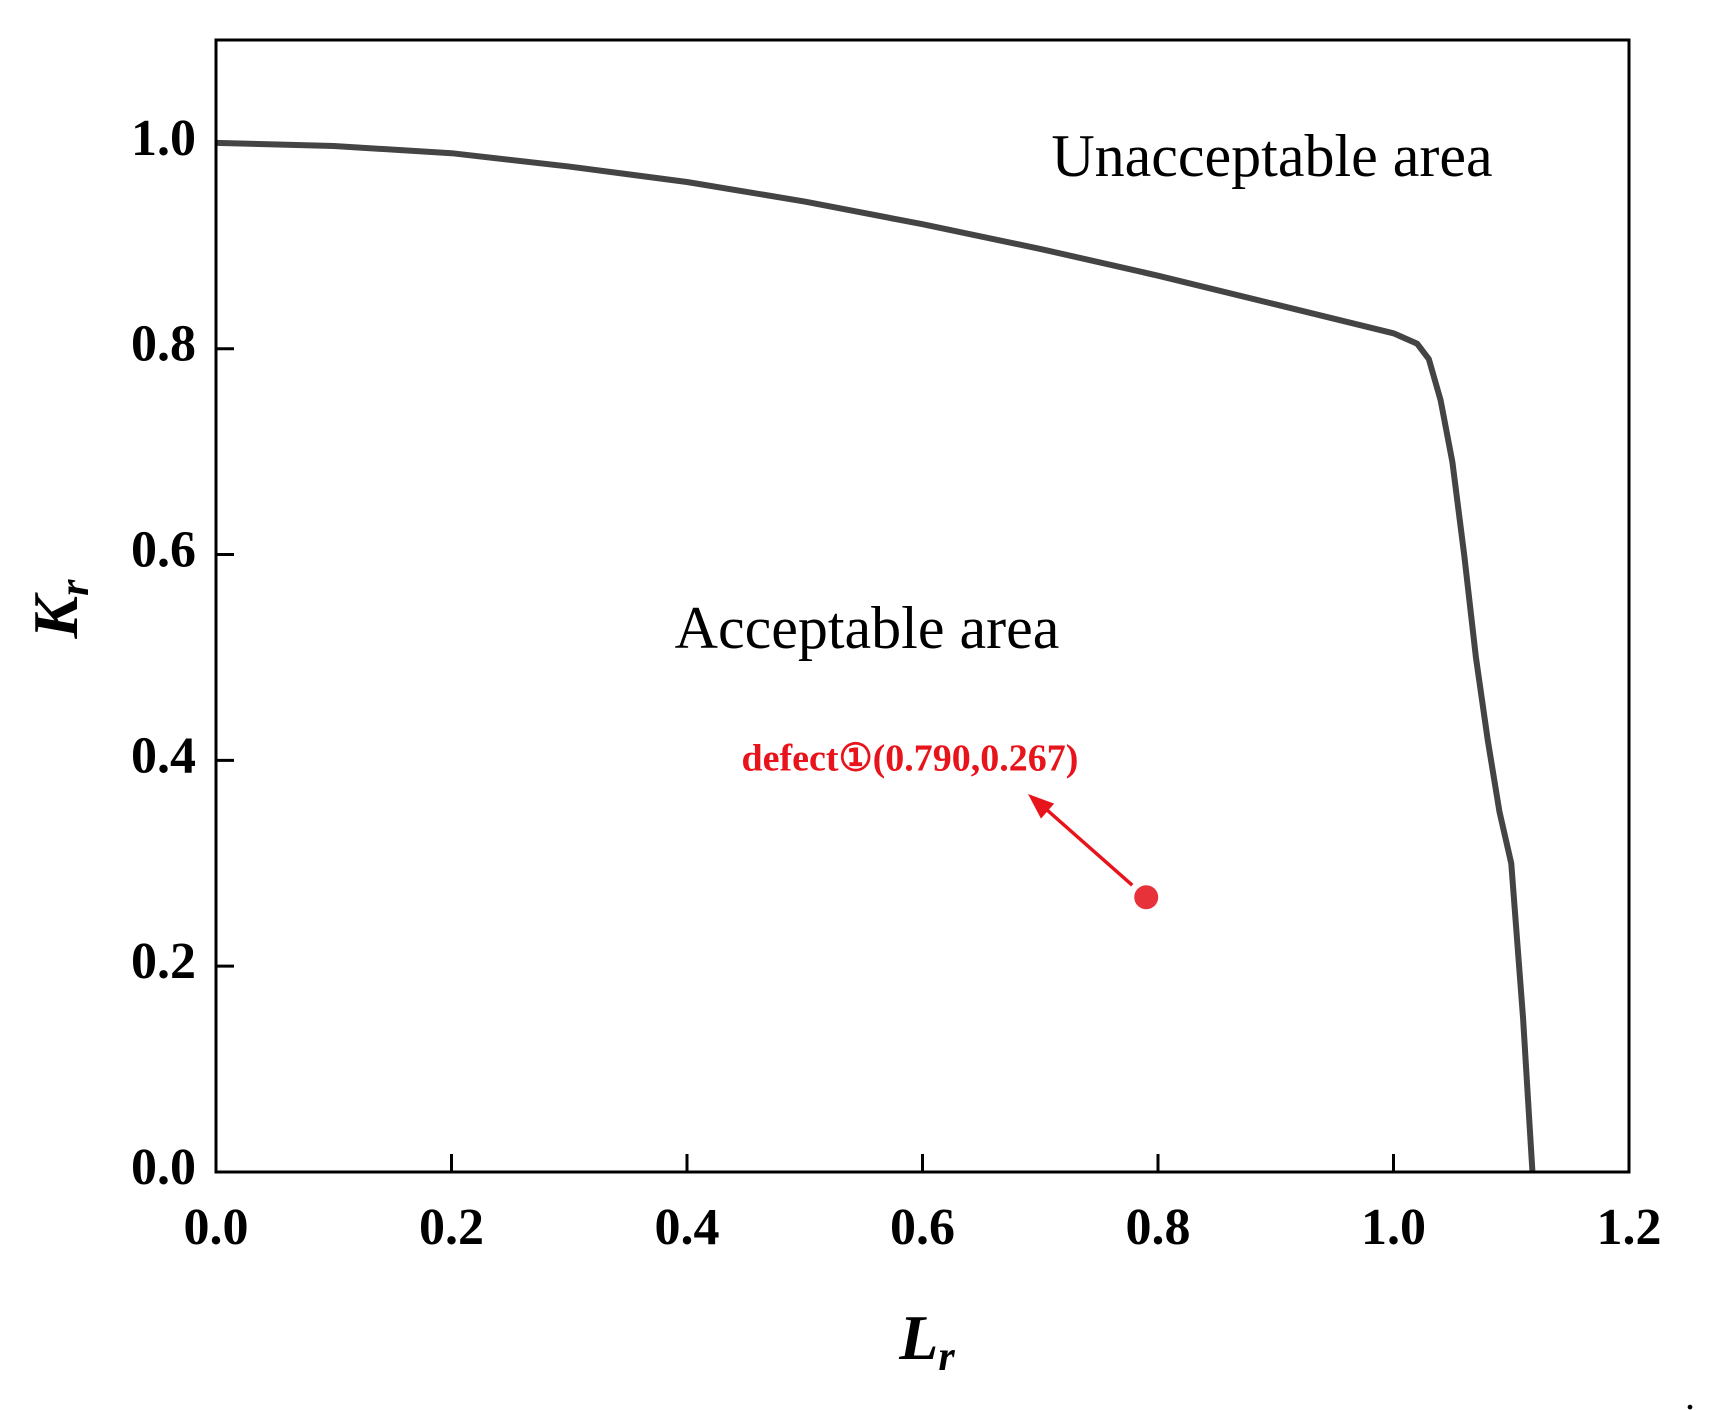 The height and width of the screenshot is (1410, 1711). What do you see at coordinates (1393, 1227) in the screenshot?
I see `x-tick-label: 1.0` at bounding box center [1393, 1227].